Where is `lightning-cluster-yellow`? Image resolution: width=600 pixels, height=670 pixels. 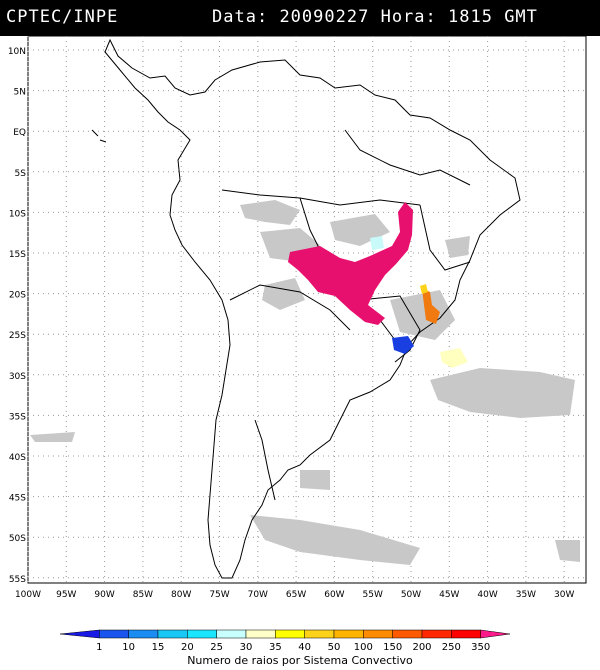
lightning-cluster-yellow is located at coordinates (424, 289).